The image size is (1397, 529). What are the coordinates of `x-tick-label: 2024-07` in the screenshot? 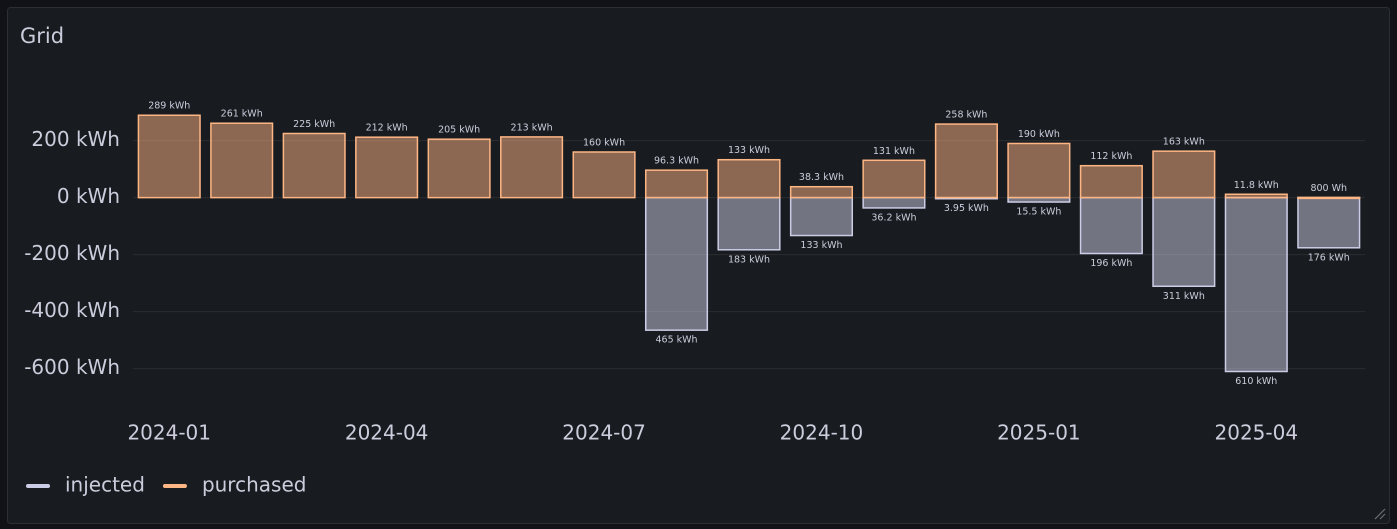 It's located at (604, 433).